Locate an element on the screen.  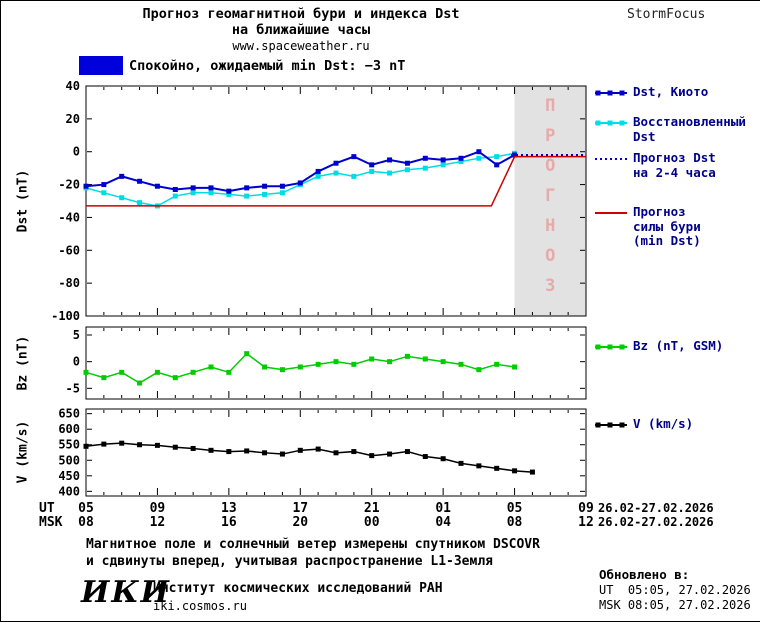
brand-label: StormFocus is located at coordinates (666, 14).